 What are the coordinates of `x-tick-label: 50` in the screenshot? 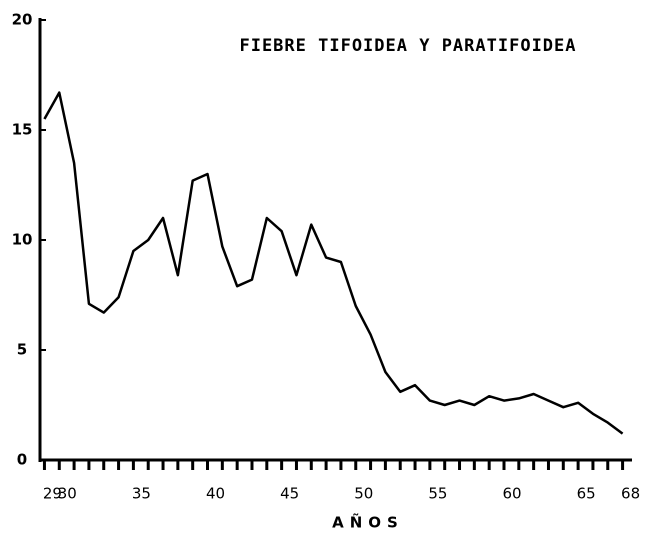 It's located at (363, 494).